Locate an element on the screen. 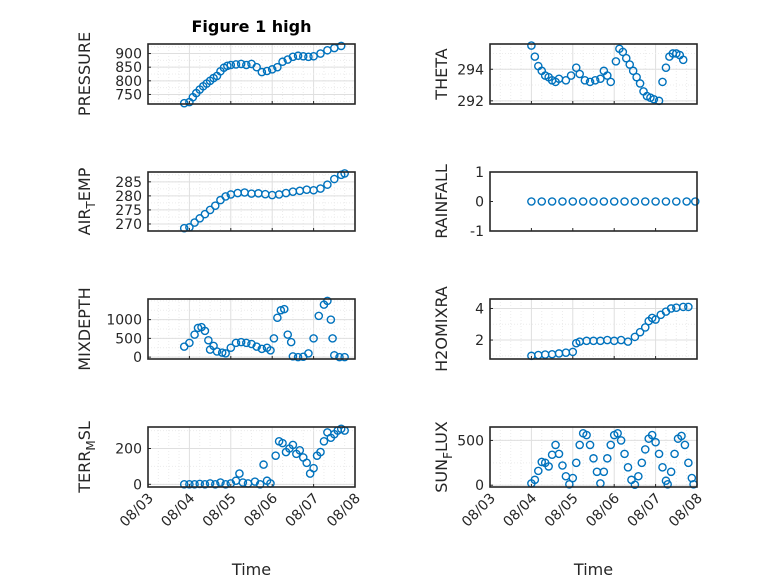 This screenshot has width=778, height=583. y-axis-label: AIRTEMP is located at coordinates (86, 201).